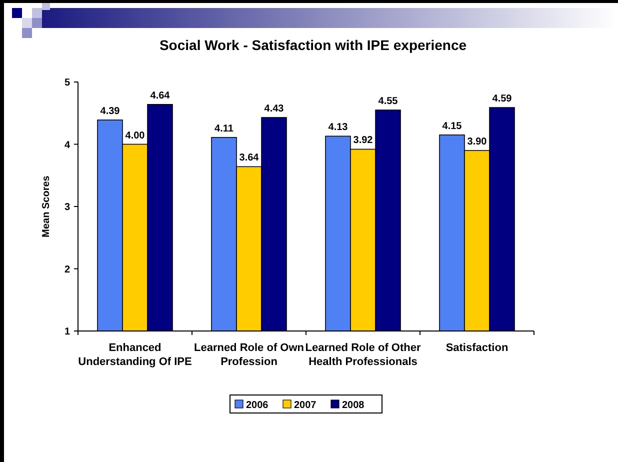  I want to click on y-axis-title: Mean Scores, so click(46, 206).